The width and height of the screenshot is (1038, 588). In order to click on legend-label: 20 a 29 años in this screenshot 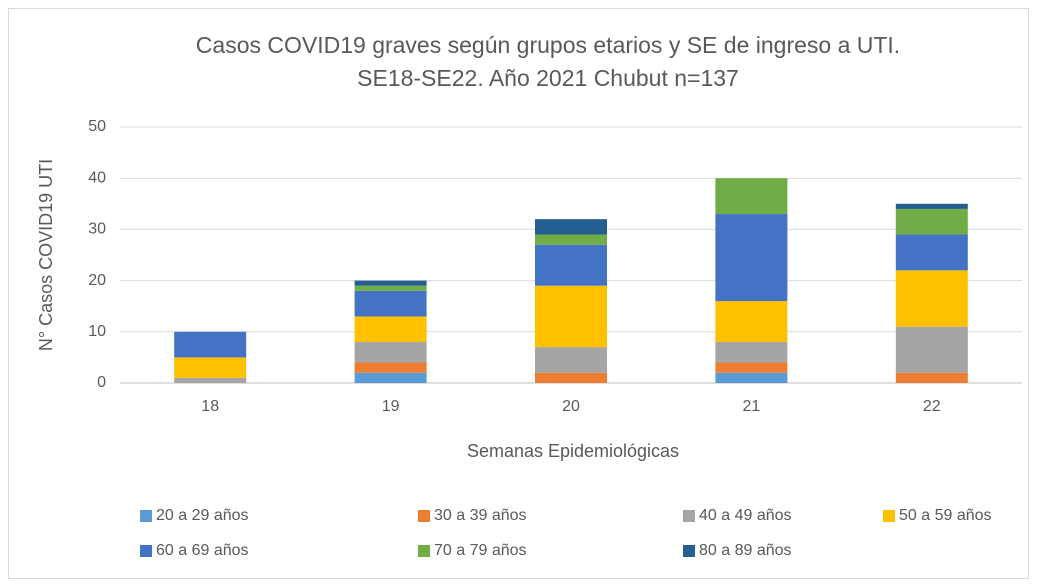, I will do `click(202, 515)`.